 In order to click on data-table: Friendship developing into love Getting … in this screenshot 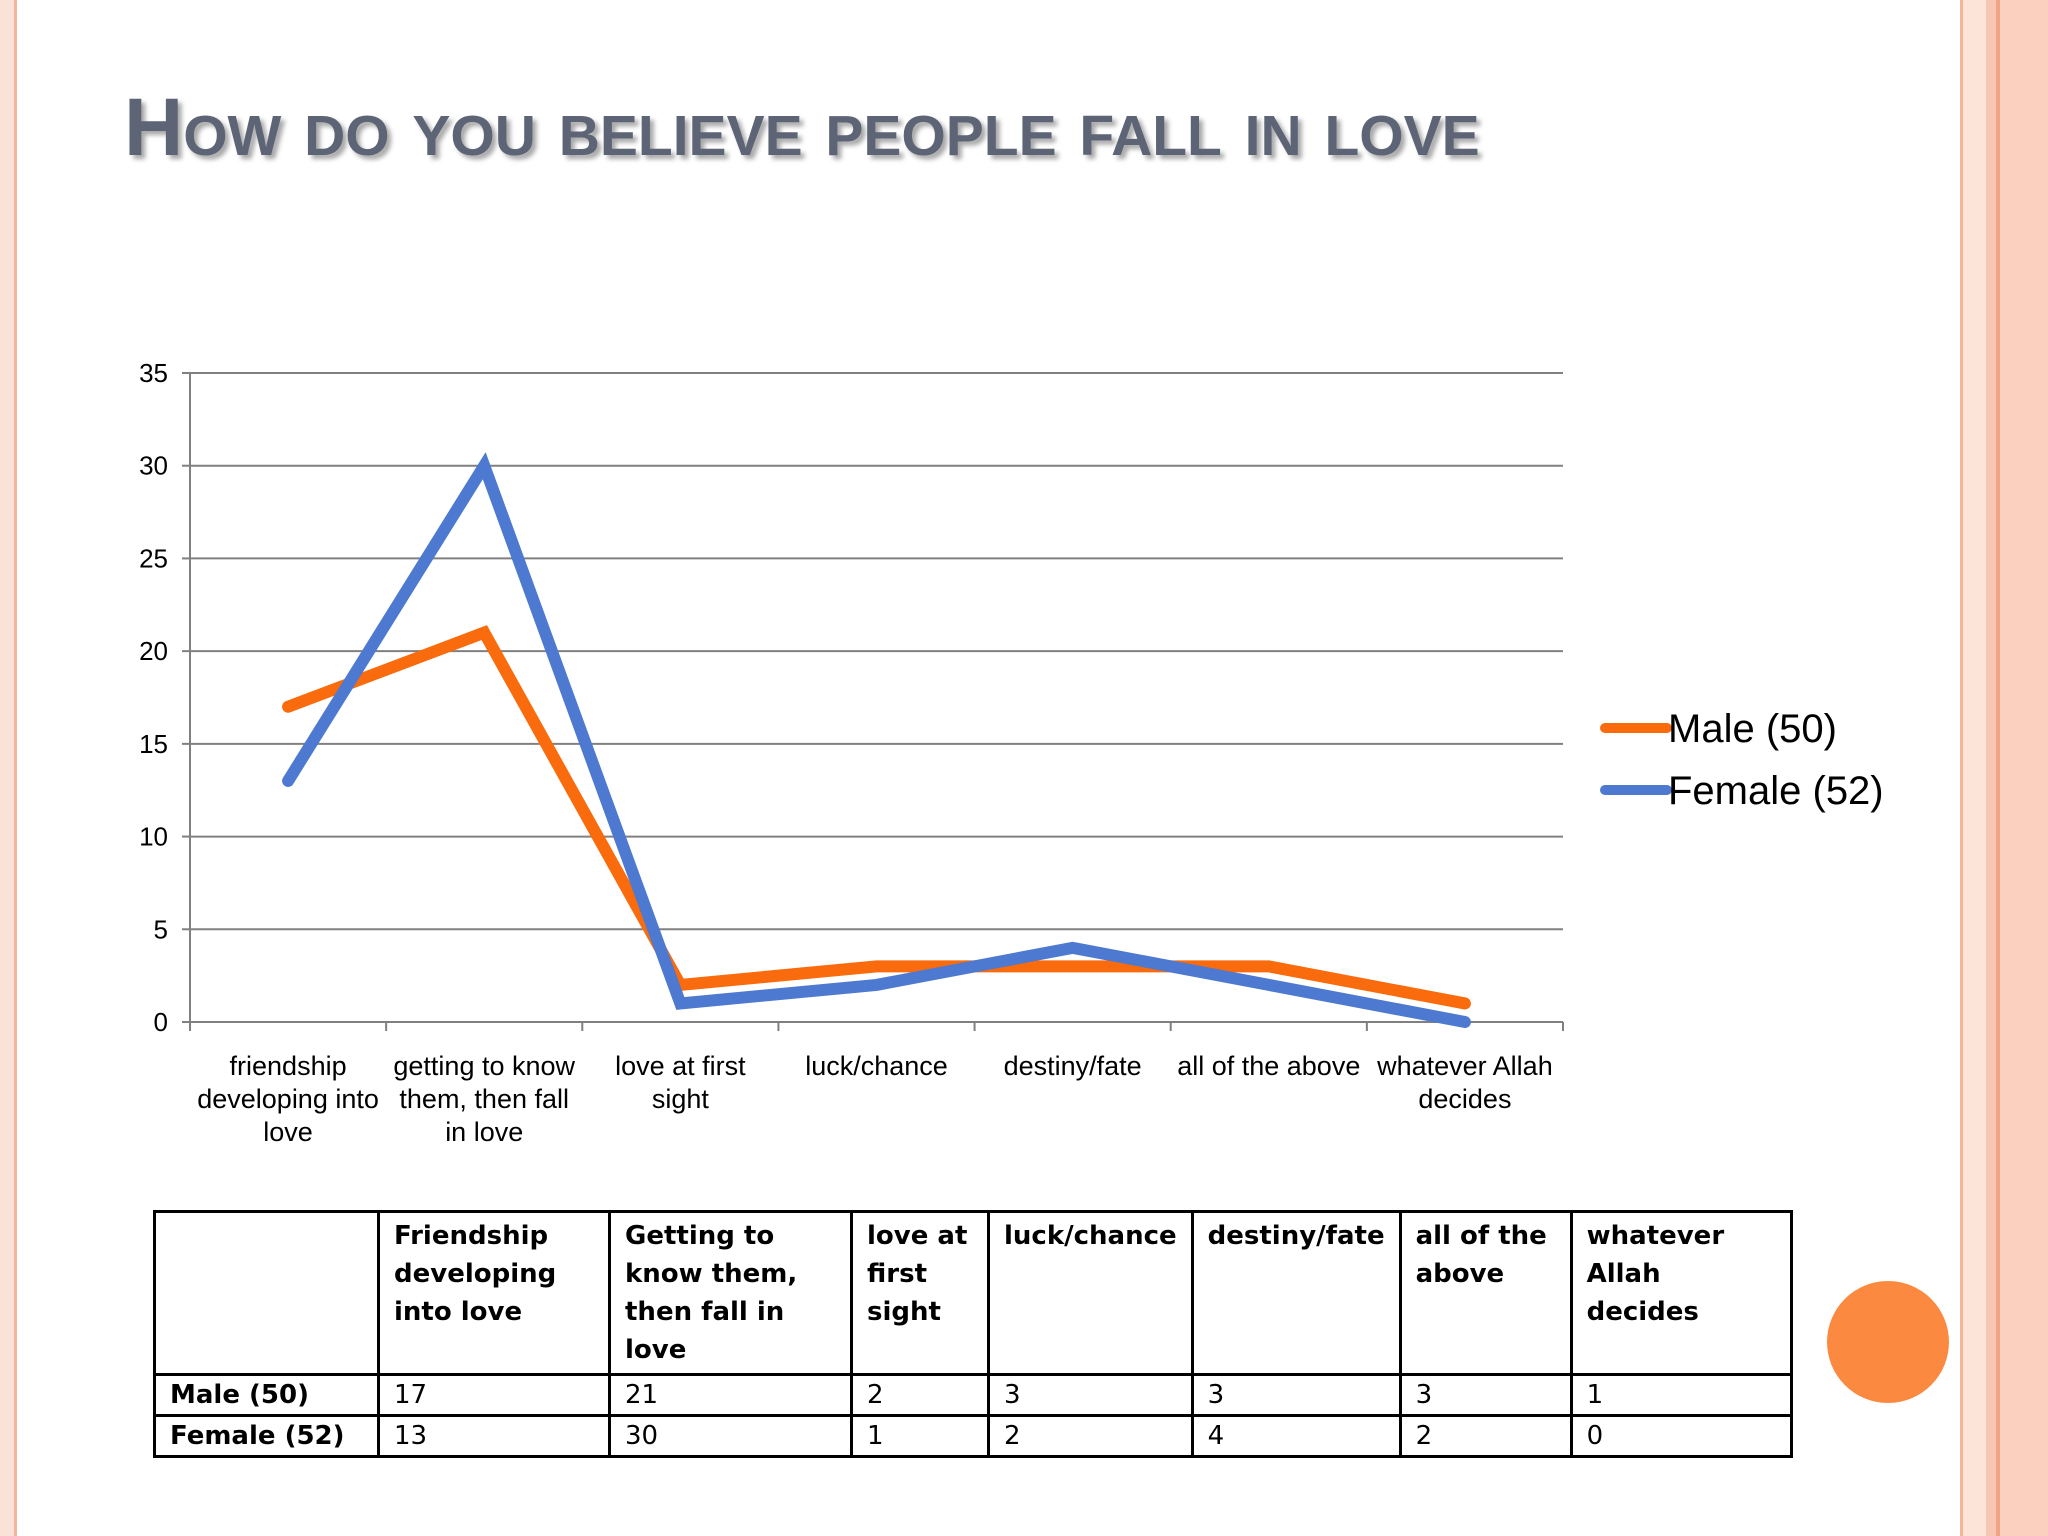, I will do `click(973, 1334)`.